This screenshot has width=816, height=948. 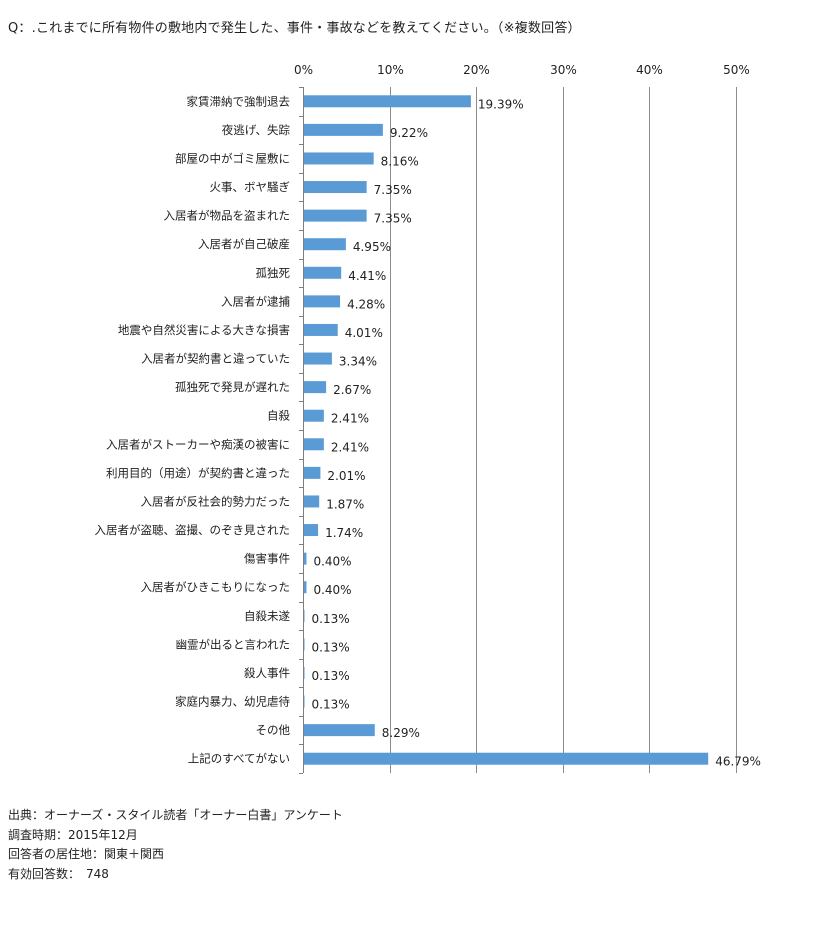 What do you see at coordinates (346, 476) in the screenshot?
I see `data-label: 2.01%` at bounding box center [346, 476].